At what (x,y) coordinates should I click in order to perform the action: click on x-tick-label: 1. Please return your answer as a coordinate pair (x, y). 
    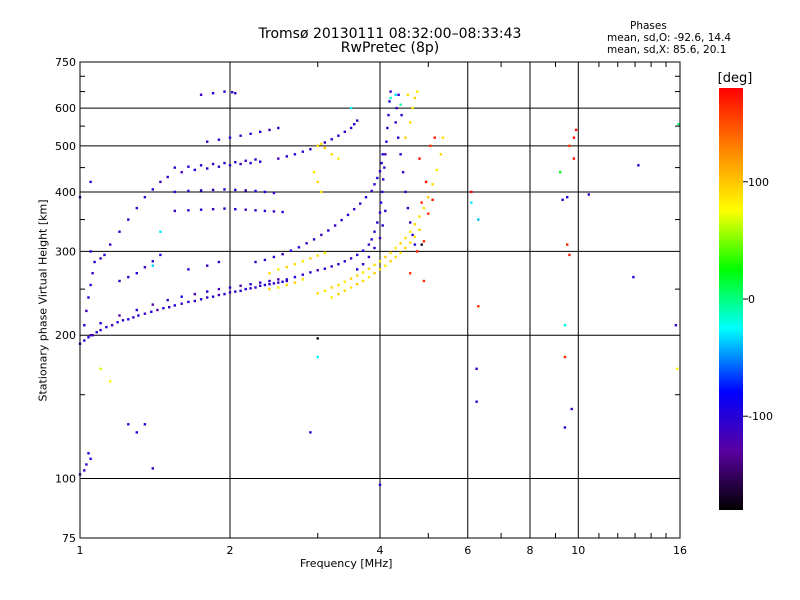
    Looking at the image, I should click on (80, 550).